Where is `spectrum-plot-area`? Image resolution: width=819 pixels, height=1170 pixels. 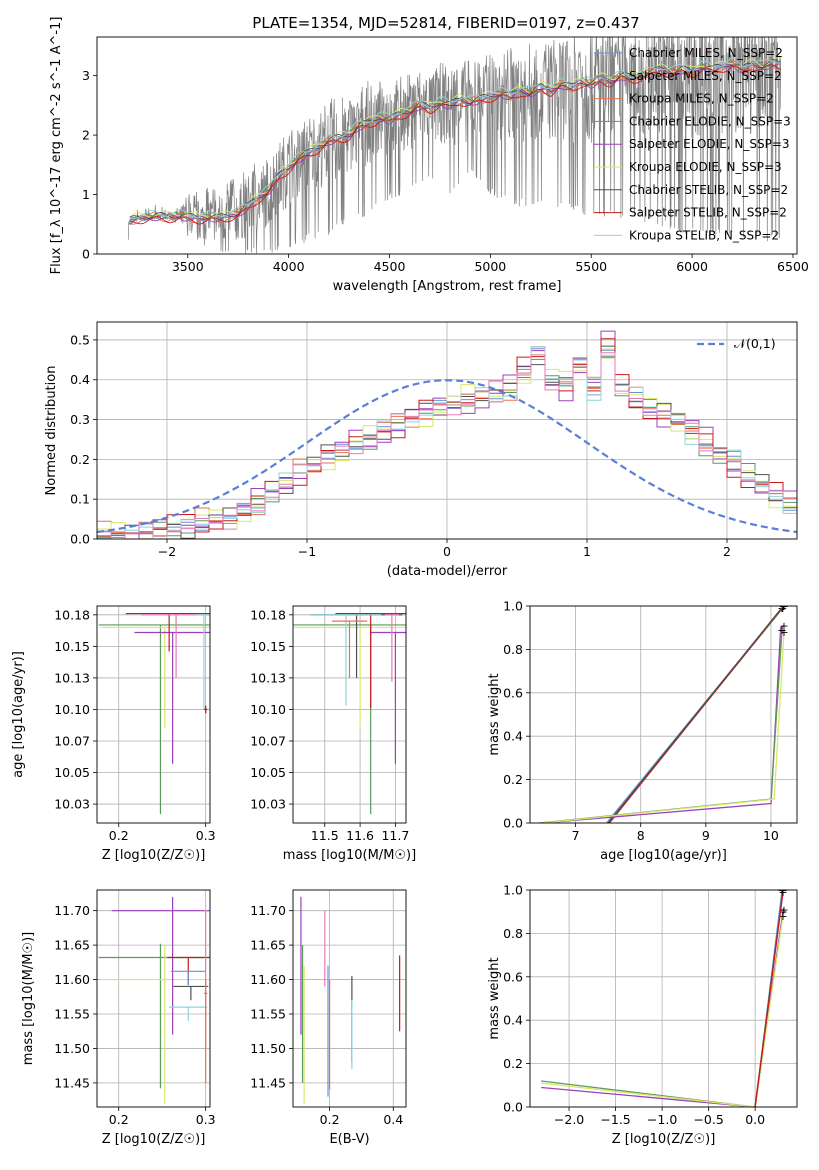 spectrum-plot-area is located at coordinates (454, 145).